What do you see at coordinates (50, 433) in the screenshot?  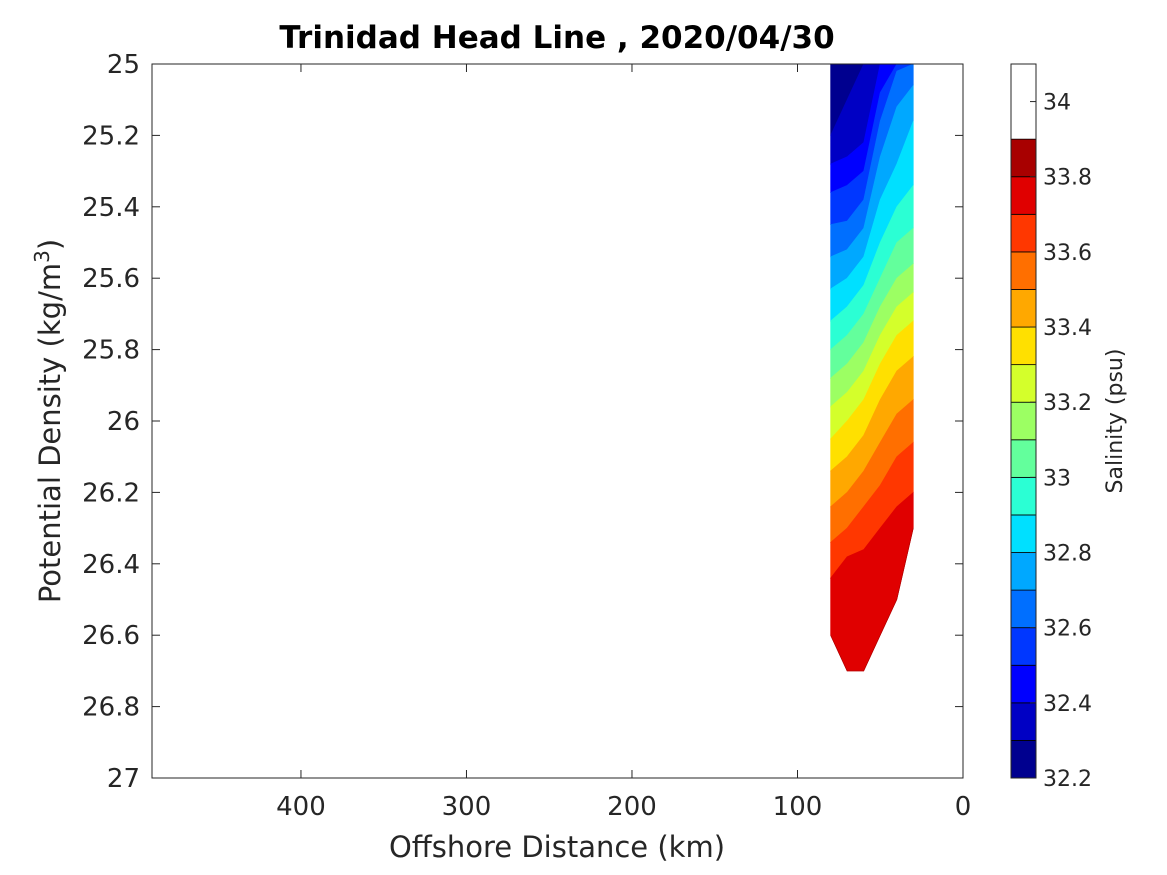 I see `y-axis-label-main: Potential Density (kg/m` at bounding box center [50, 433].